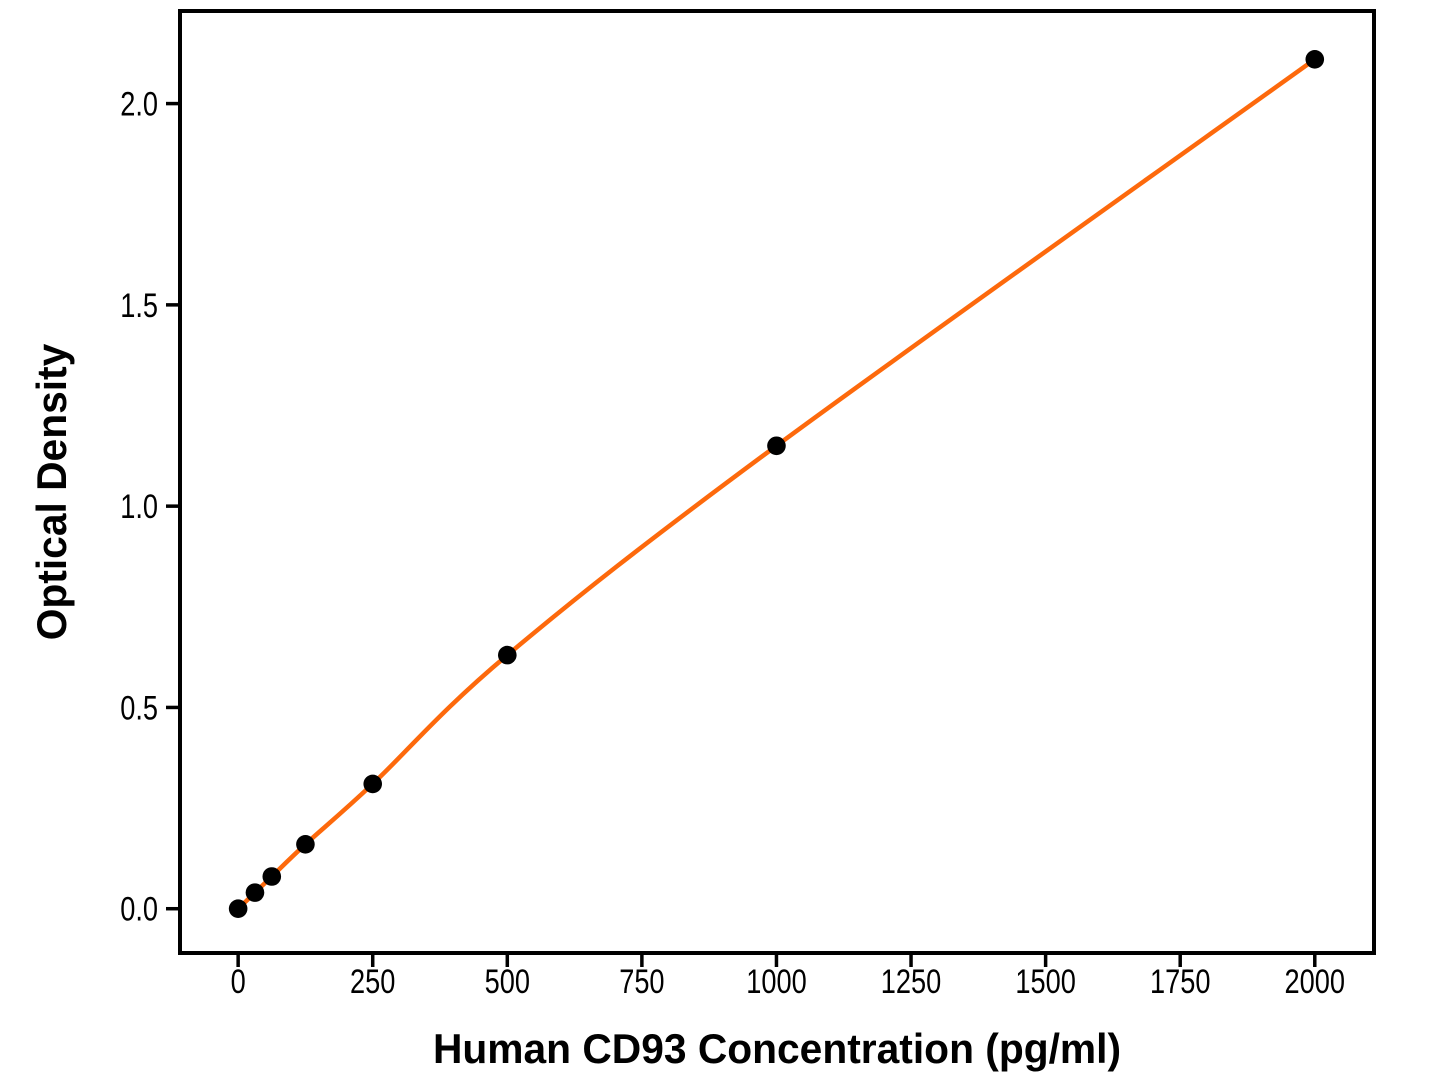  I want to click on x-axis-label: Human CD93 Concentration (pg/ml), so click(777, 1048).